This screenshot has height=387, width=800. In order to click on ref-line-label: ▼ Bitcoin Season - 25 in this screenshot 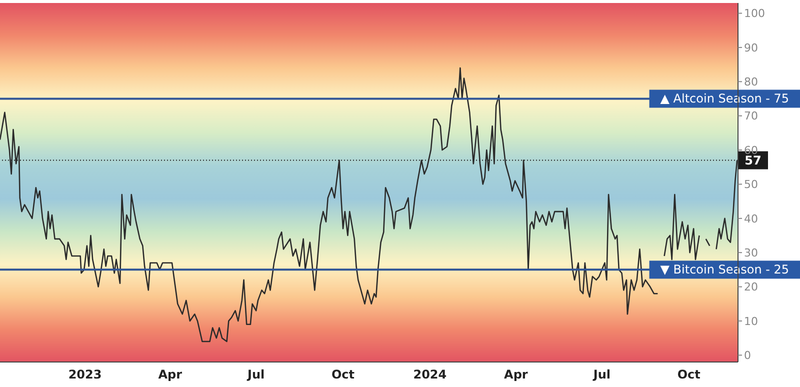, I will do `click(725, 269)`.